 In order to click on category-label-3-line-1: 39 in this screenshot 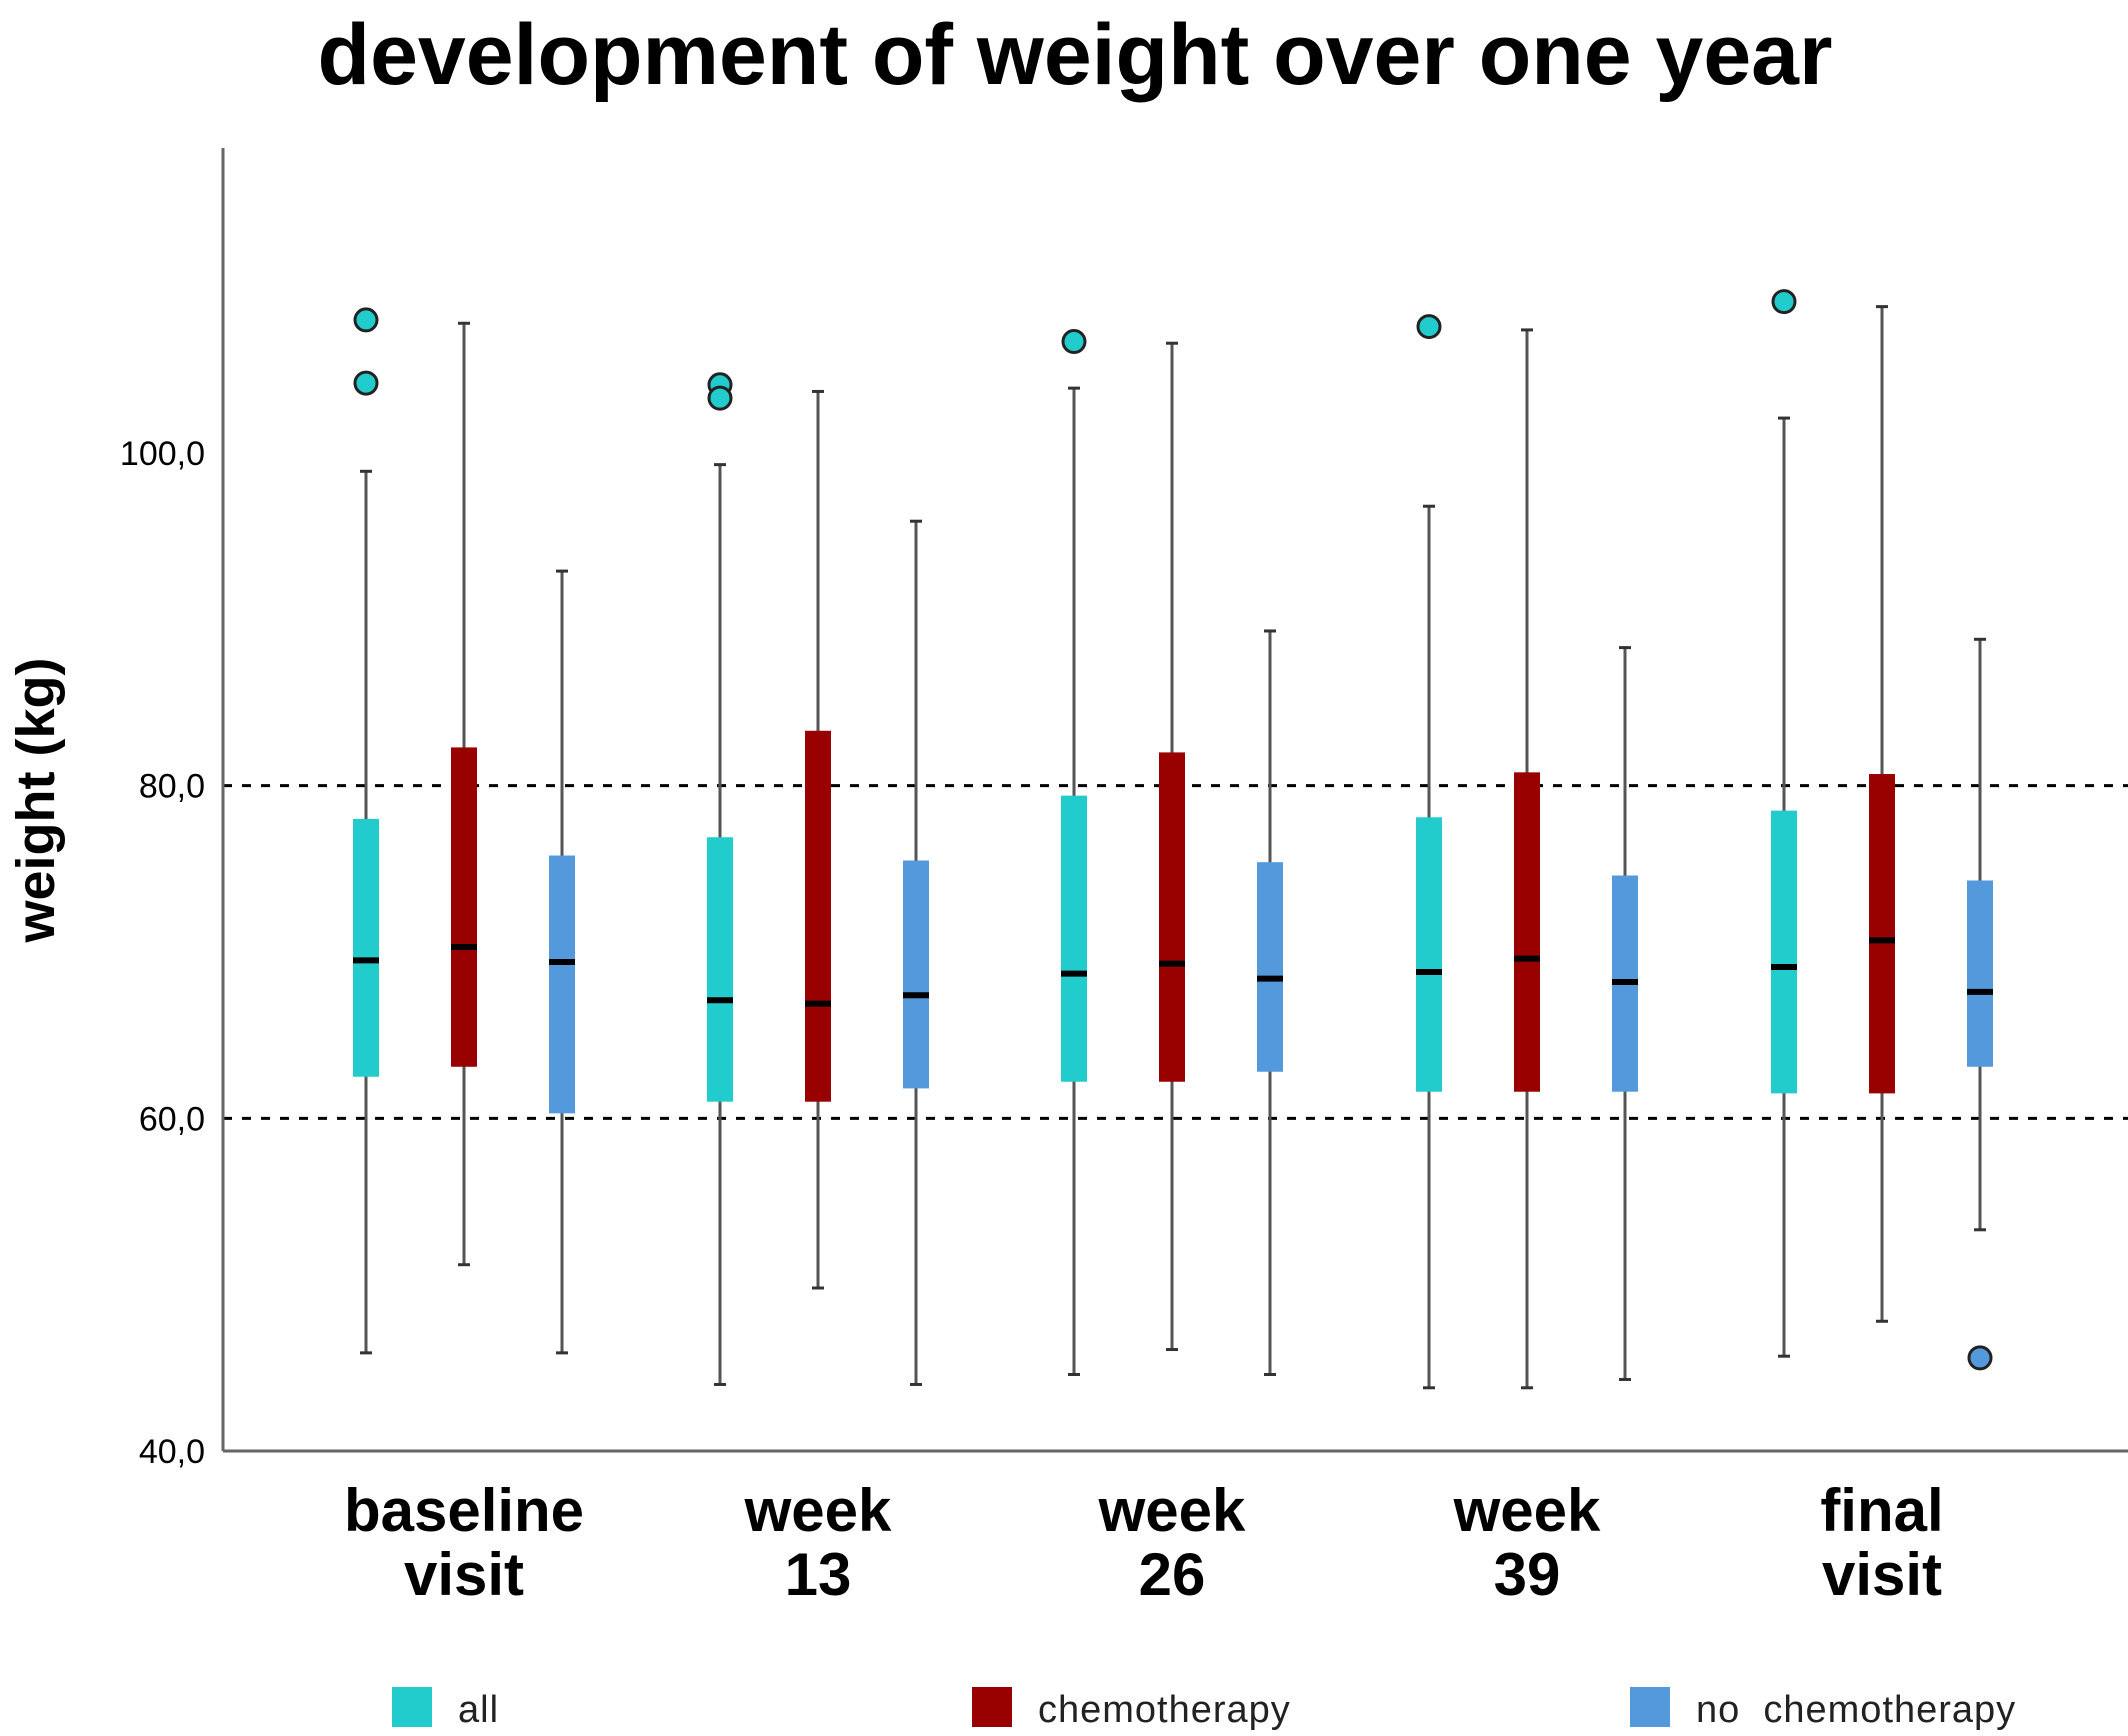, I will do `click(1527, 1574)`.